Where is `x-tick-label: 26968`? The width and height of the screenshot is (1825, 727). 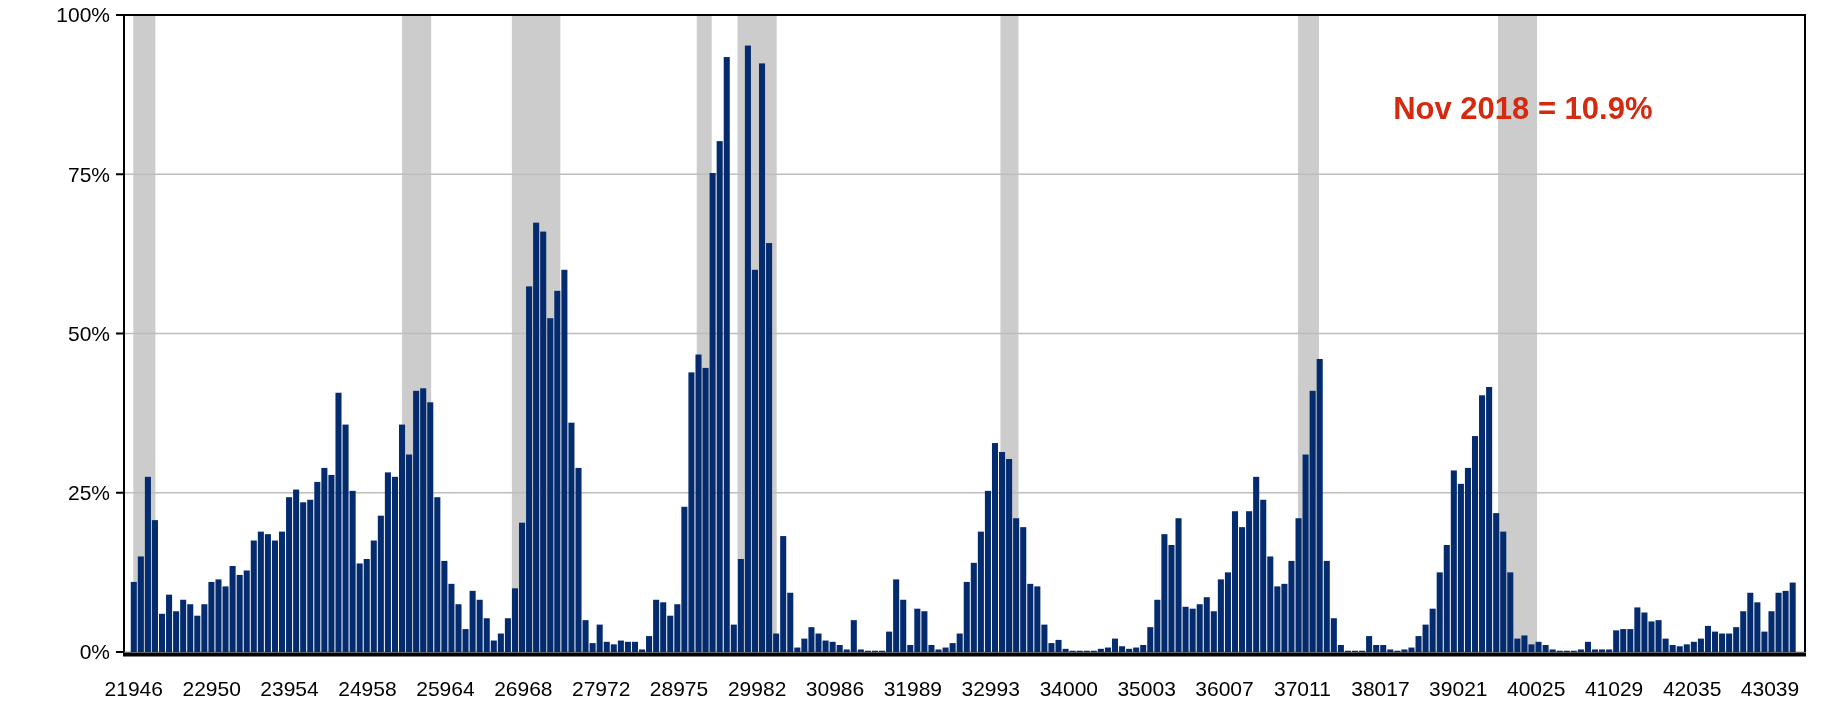
x-tick-label: 26968 is located at coordinates (523, 688).